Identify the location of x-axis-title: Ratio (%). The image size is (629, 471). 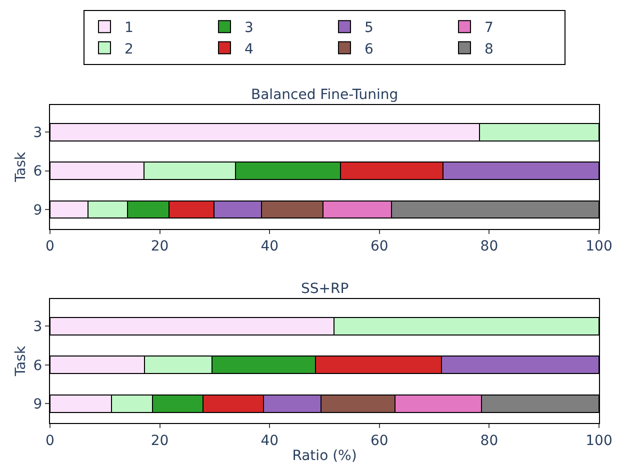
(324, 456).